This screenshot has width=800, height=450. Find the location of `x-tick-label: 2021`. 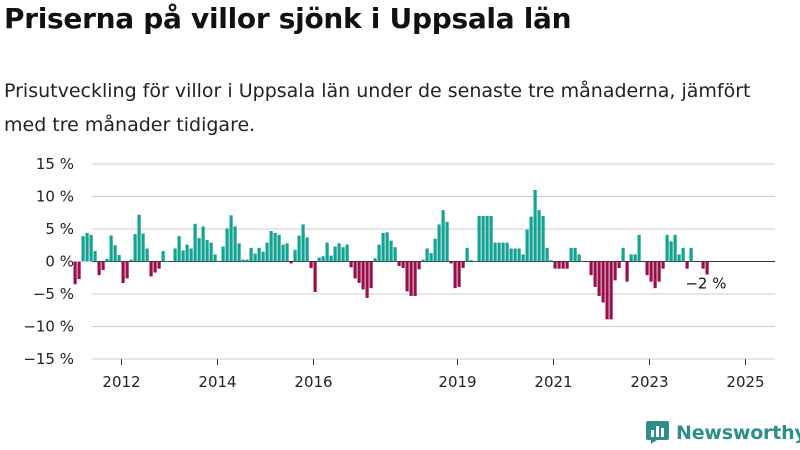

x-tick-label: 2021 is located at coordinates (553, 382).